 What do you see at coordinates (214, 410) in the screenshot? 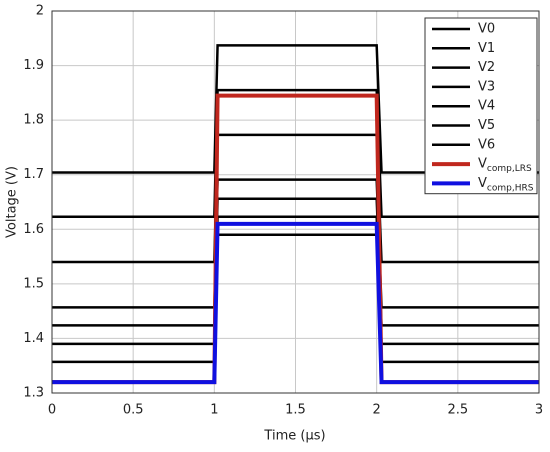
I see `x-tick-label: 1` at bounding box center [214, 410].